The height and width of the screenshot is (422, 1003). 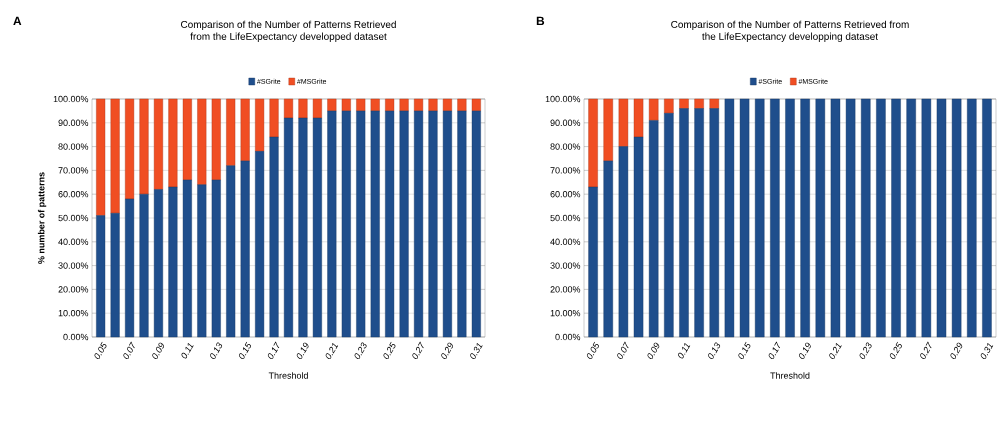 I want to click on text: A, so click(x=17, y=21).